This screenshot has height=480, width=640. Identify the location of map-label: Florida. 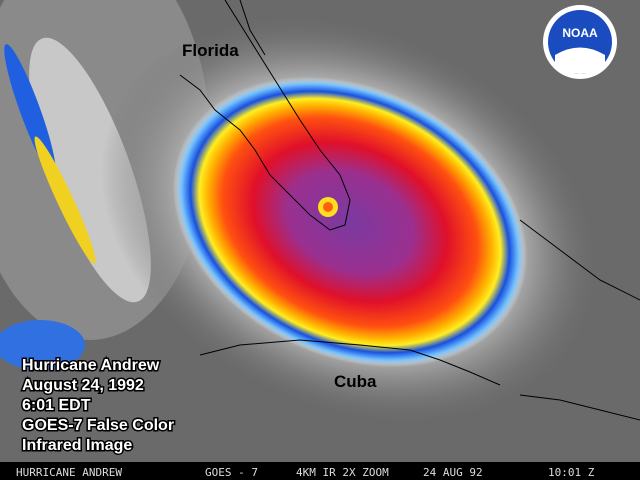
(210, 50).